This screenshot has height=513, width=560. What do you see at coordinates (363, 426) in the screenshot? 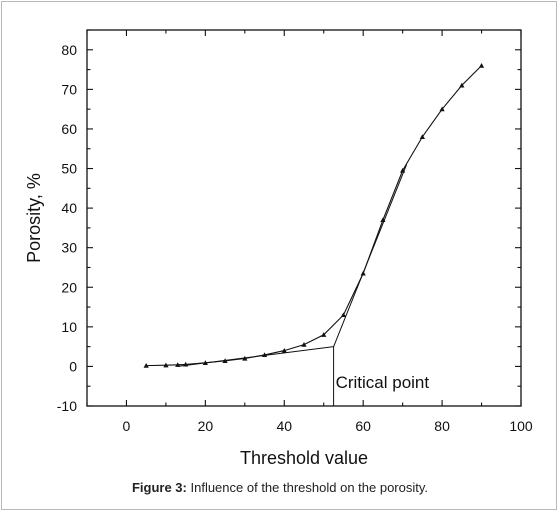
I see `x-tick-label: 60` at bounding box center [363, 426].